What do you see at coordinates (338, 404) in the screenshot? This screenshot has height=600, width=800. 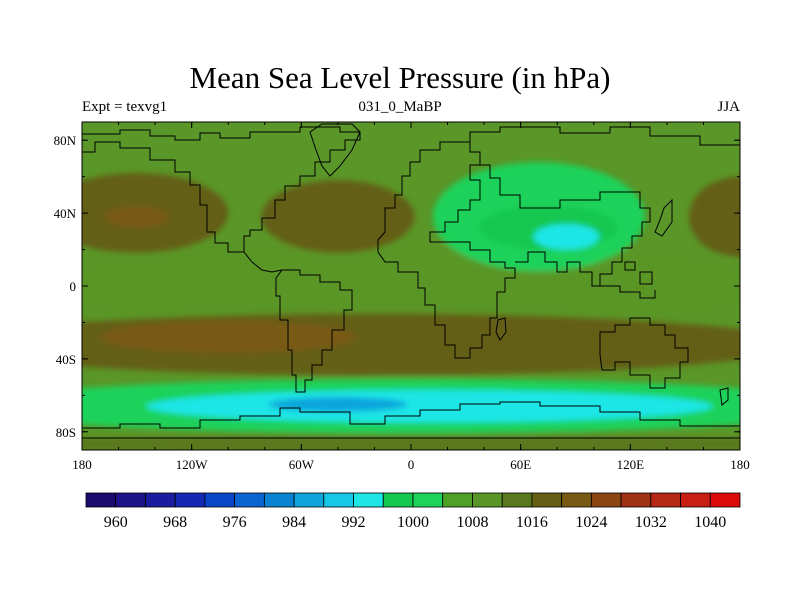 I see `region-southern-trough-core` at bounding box center [338, 404].